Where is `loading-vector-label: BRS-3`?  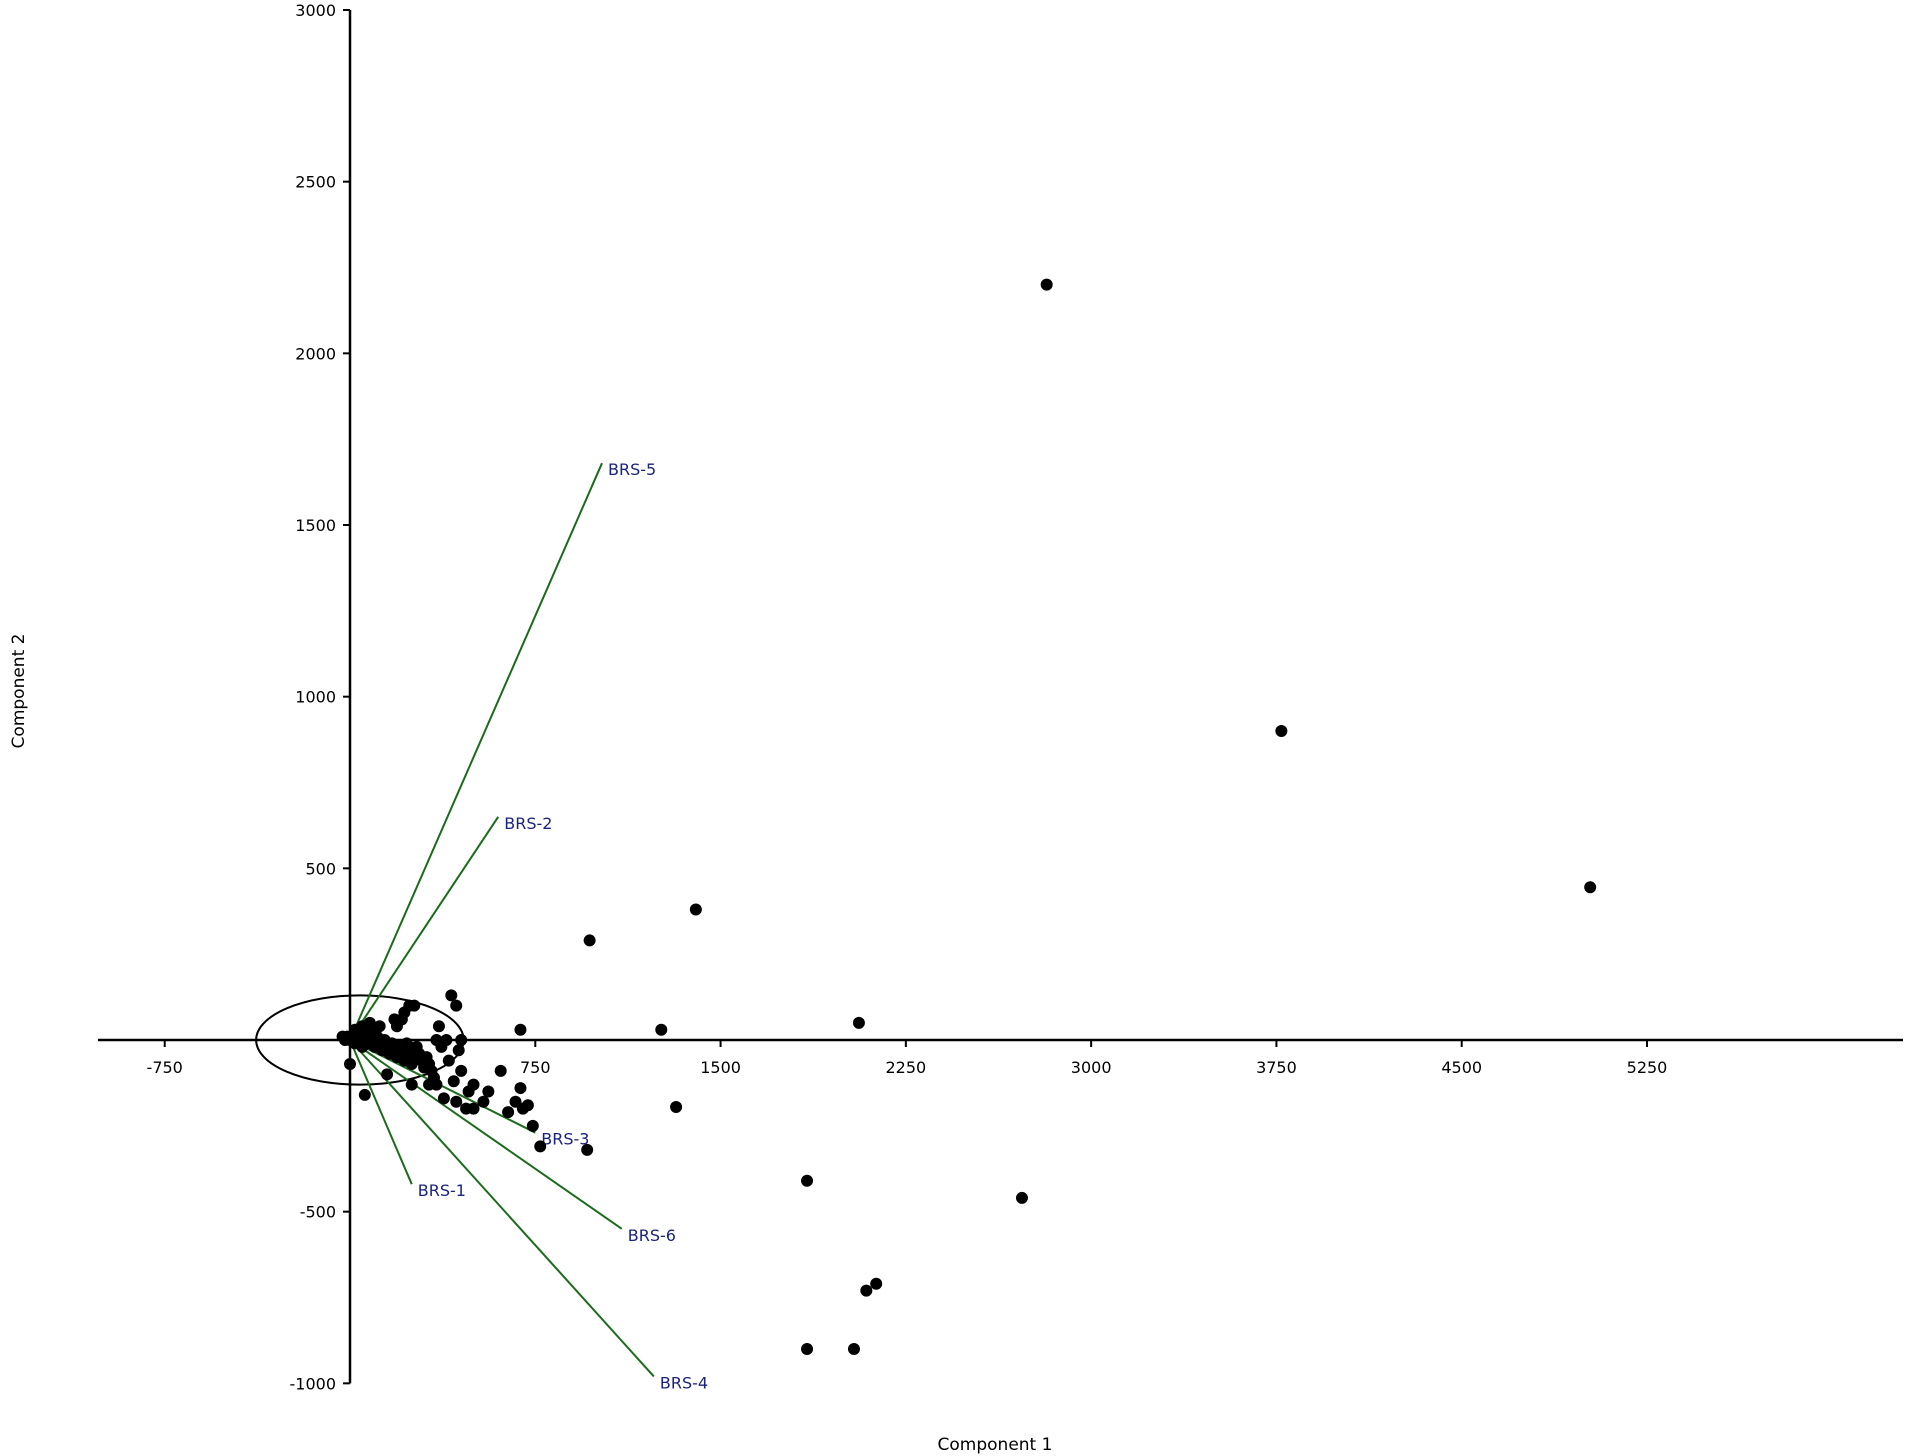
loading-vector-label: BRS-3 is located at coordinates (565, 1139).